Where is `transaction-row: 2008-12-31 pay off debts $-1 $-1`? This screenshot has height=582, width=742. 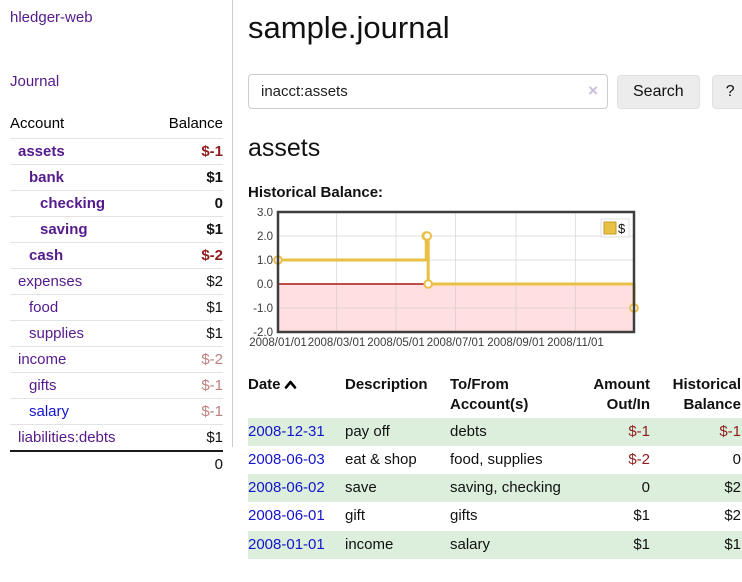
transaction-row: 2008-12-31 pay off debts $-1 $-1 is located at coordinates (495, 431).